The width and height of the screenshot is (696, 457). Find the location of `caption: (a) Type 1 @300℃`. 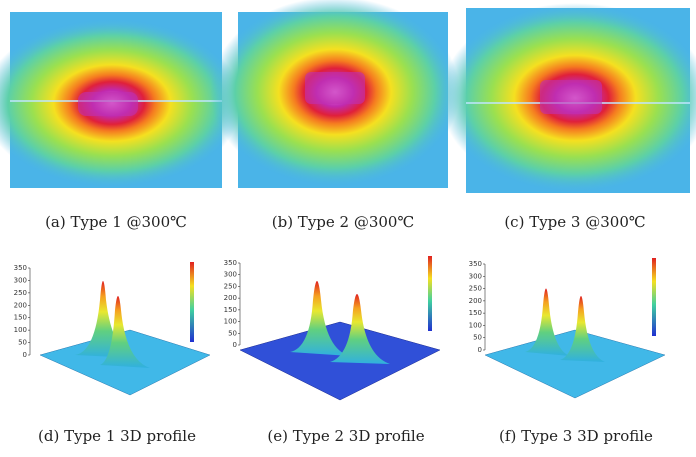

caption: (a) Type 1 @300℃ is located at coordinates (116, 222).